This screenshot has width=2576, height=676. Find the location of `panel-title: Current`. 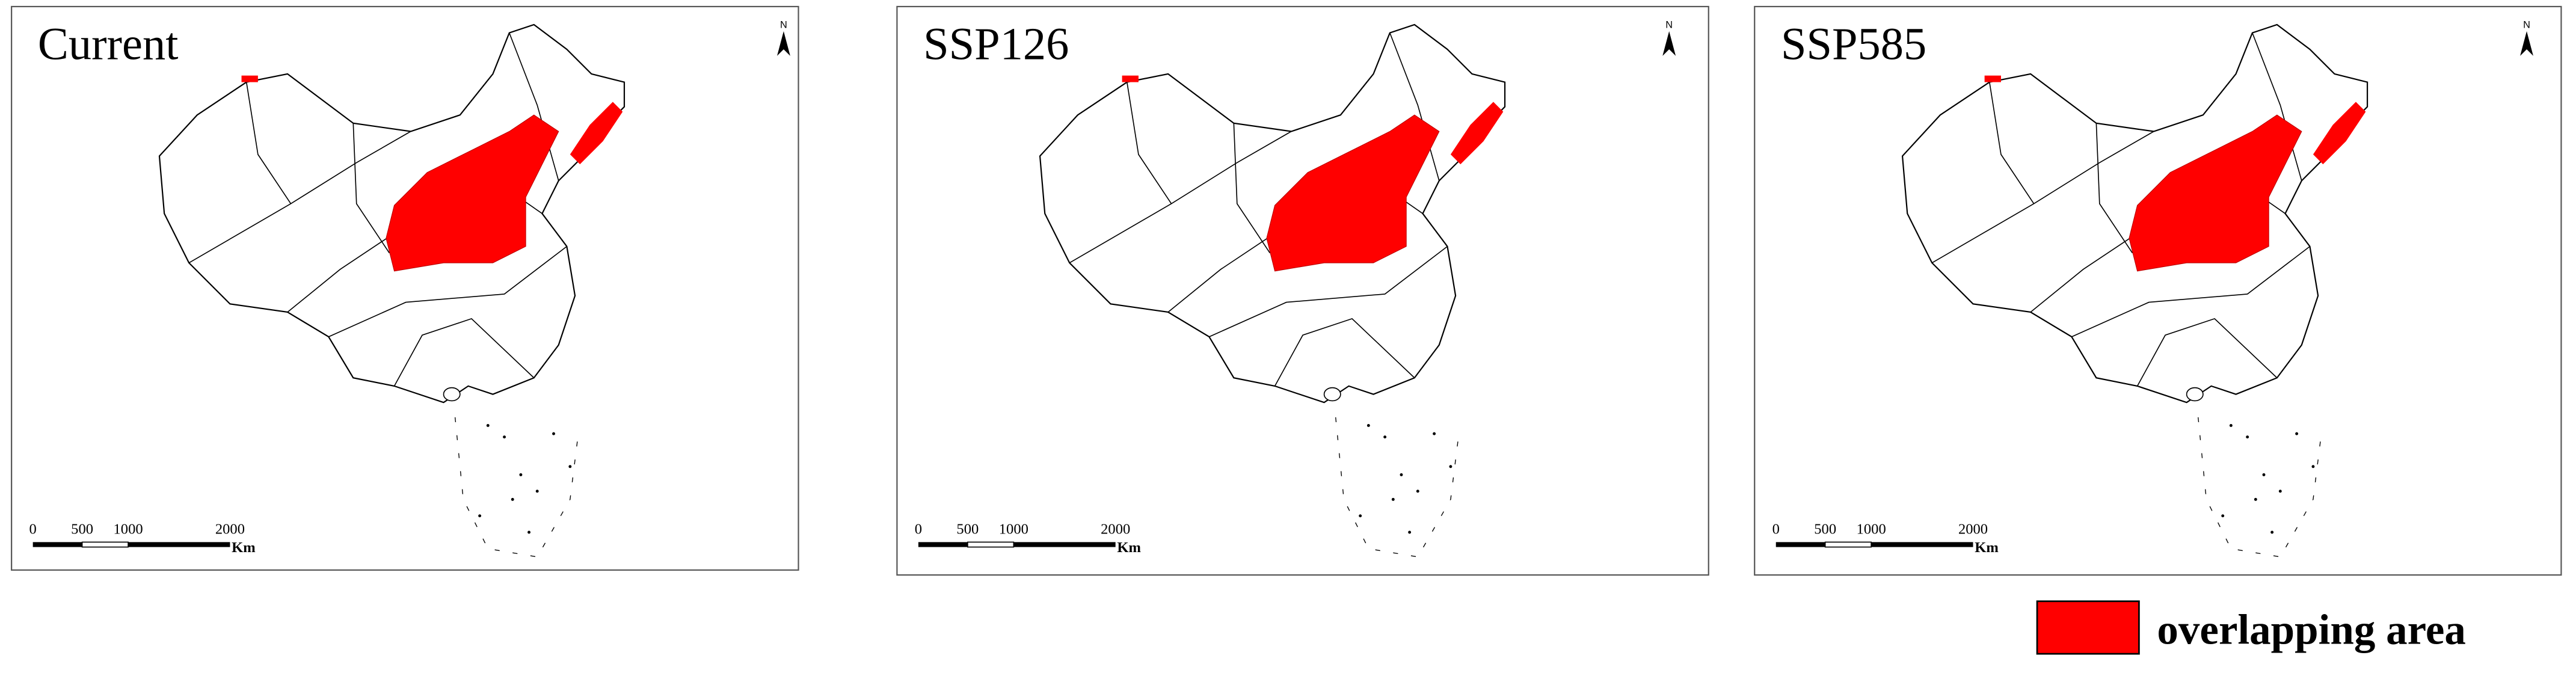

panel-title: Current is located at coordinates (108, 43).